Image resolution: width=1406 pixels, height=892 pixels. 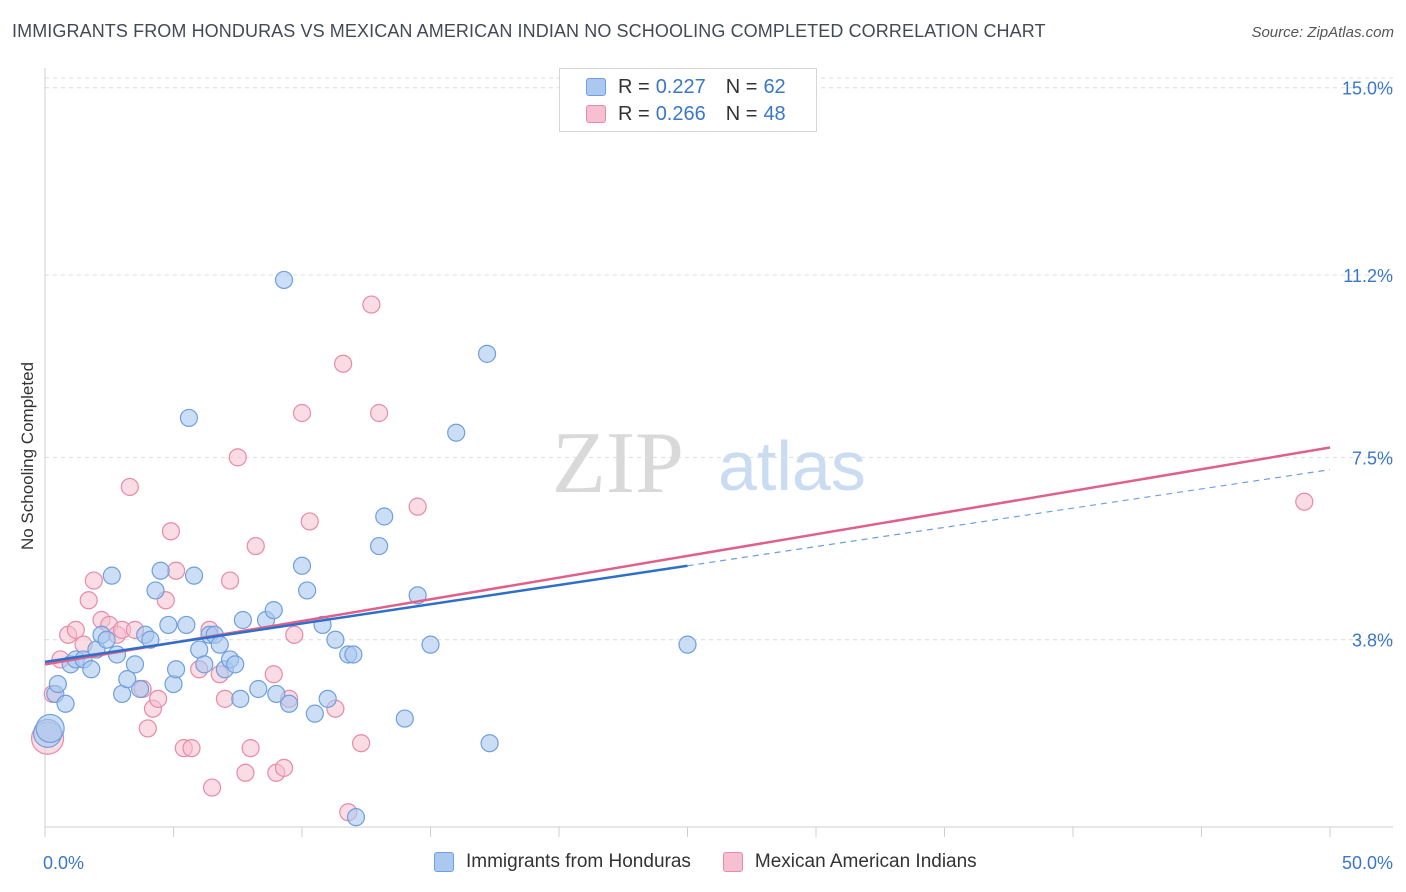 What do you see at coordinates (865, 861) in the screenshot?
I see `legend-label-mexican-american-indians: Mexican American Indians` at bounding box center [865, 861].